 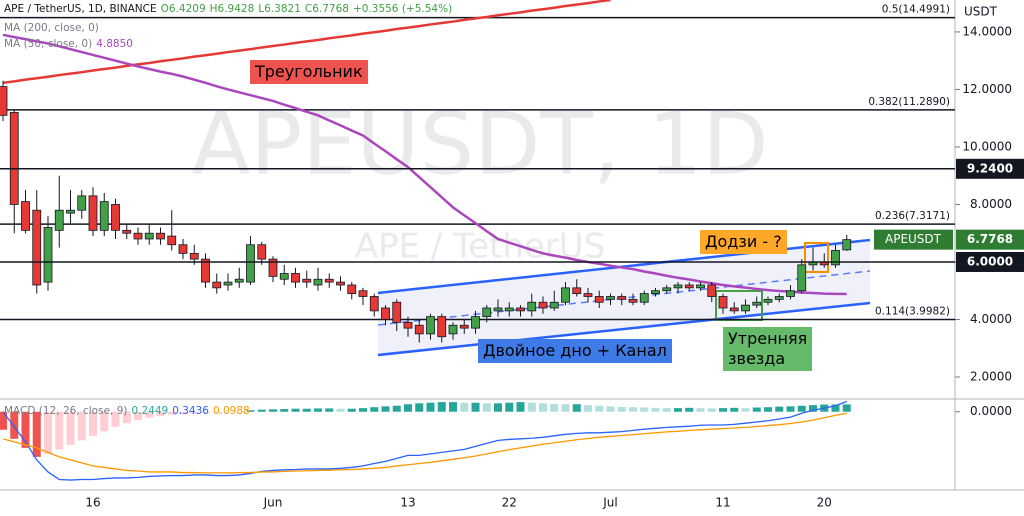 What do you see at coordinates (990, 239) in the screenshot?
I see `price-badge-label: 6.7768` at bounding box center [990, 239].